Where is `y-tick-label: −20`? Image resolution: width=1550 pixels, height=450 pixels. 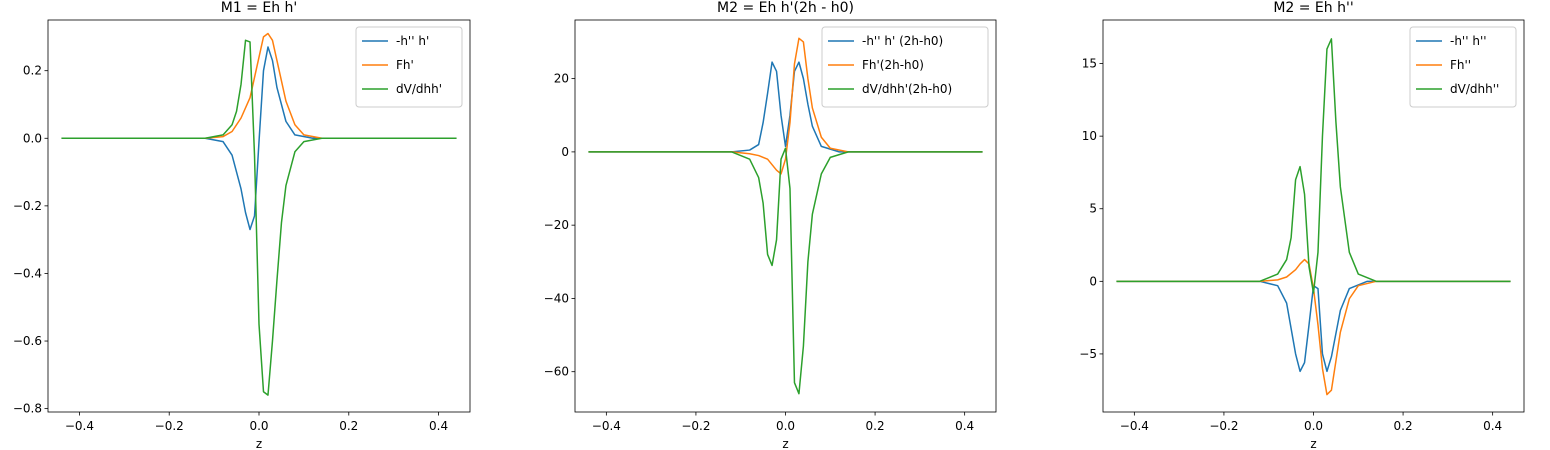 y-tick-label: −20 is located at coordinates (556, 225).